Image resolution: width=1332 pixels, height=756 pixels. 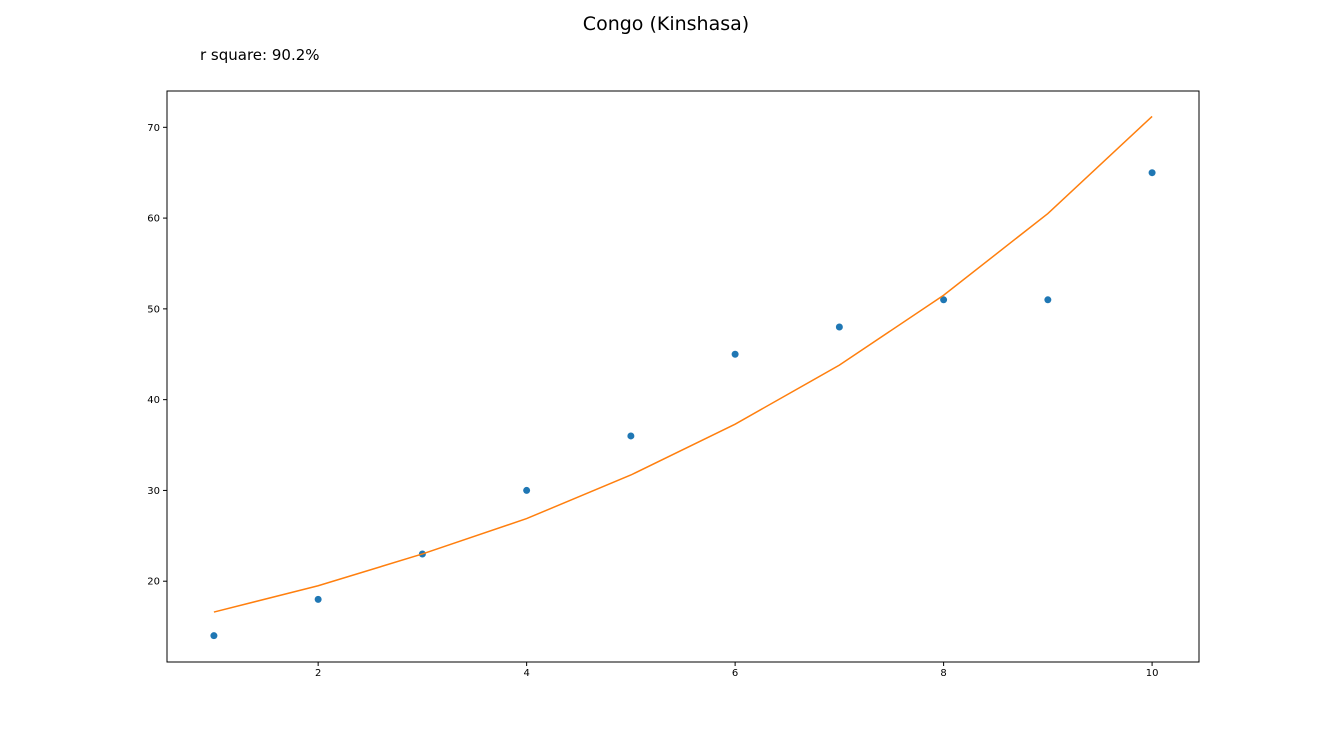 What do you see at coordinates (666, 24) in the screenshot?
I see `chart-title: Congo (Kinshasa)` at bounding box center [666, 24].